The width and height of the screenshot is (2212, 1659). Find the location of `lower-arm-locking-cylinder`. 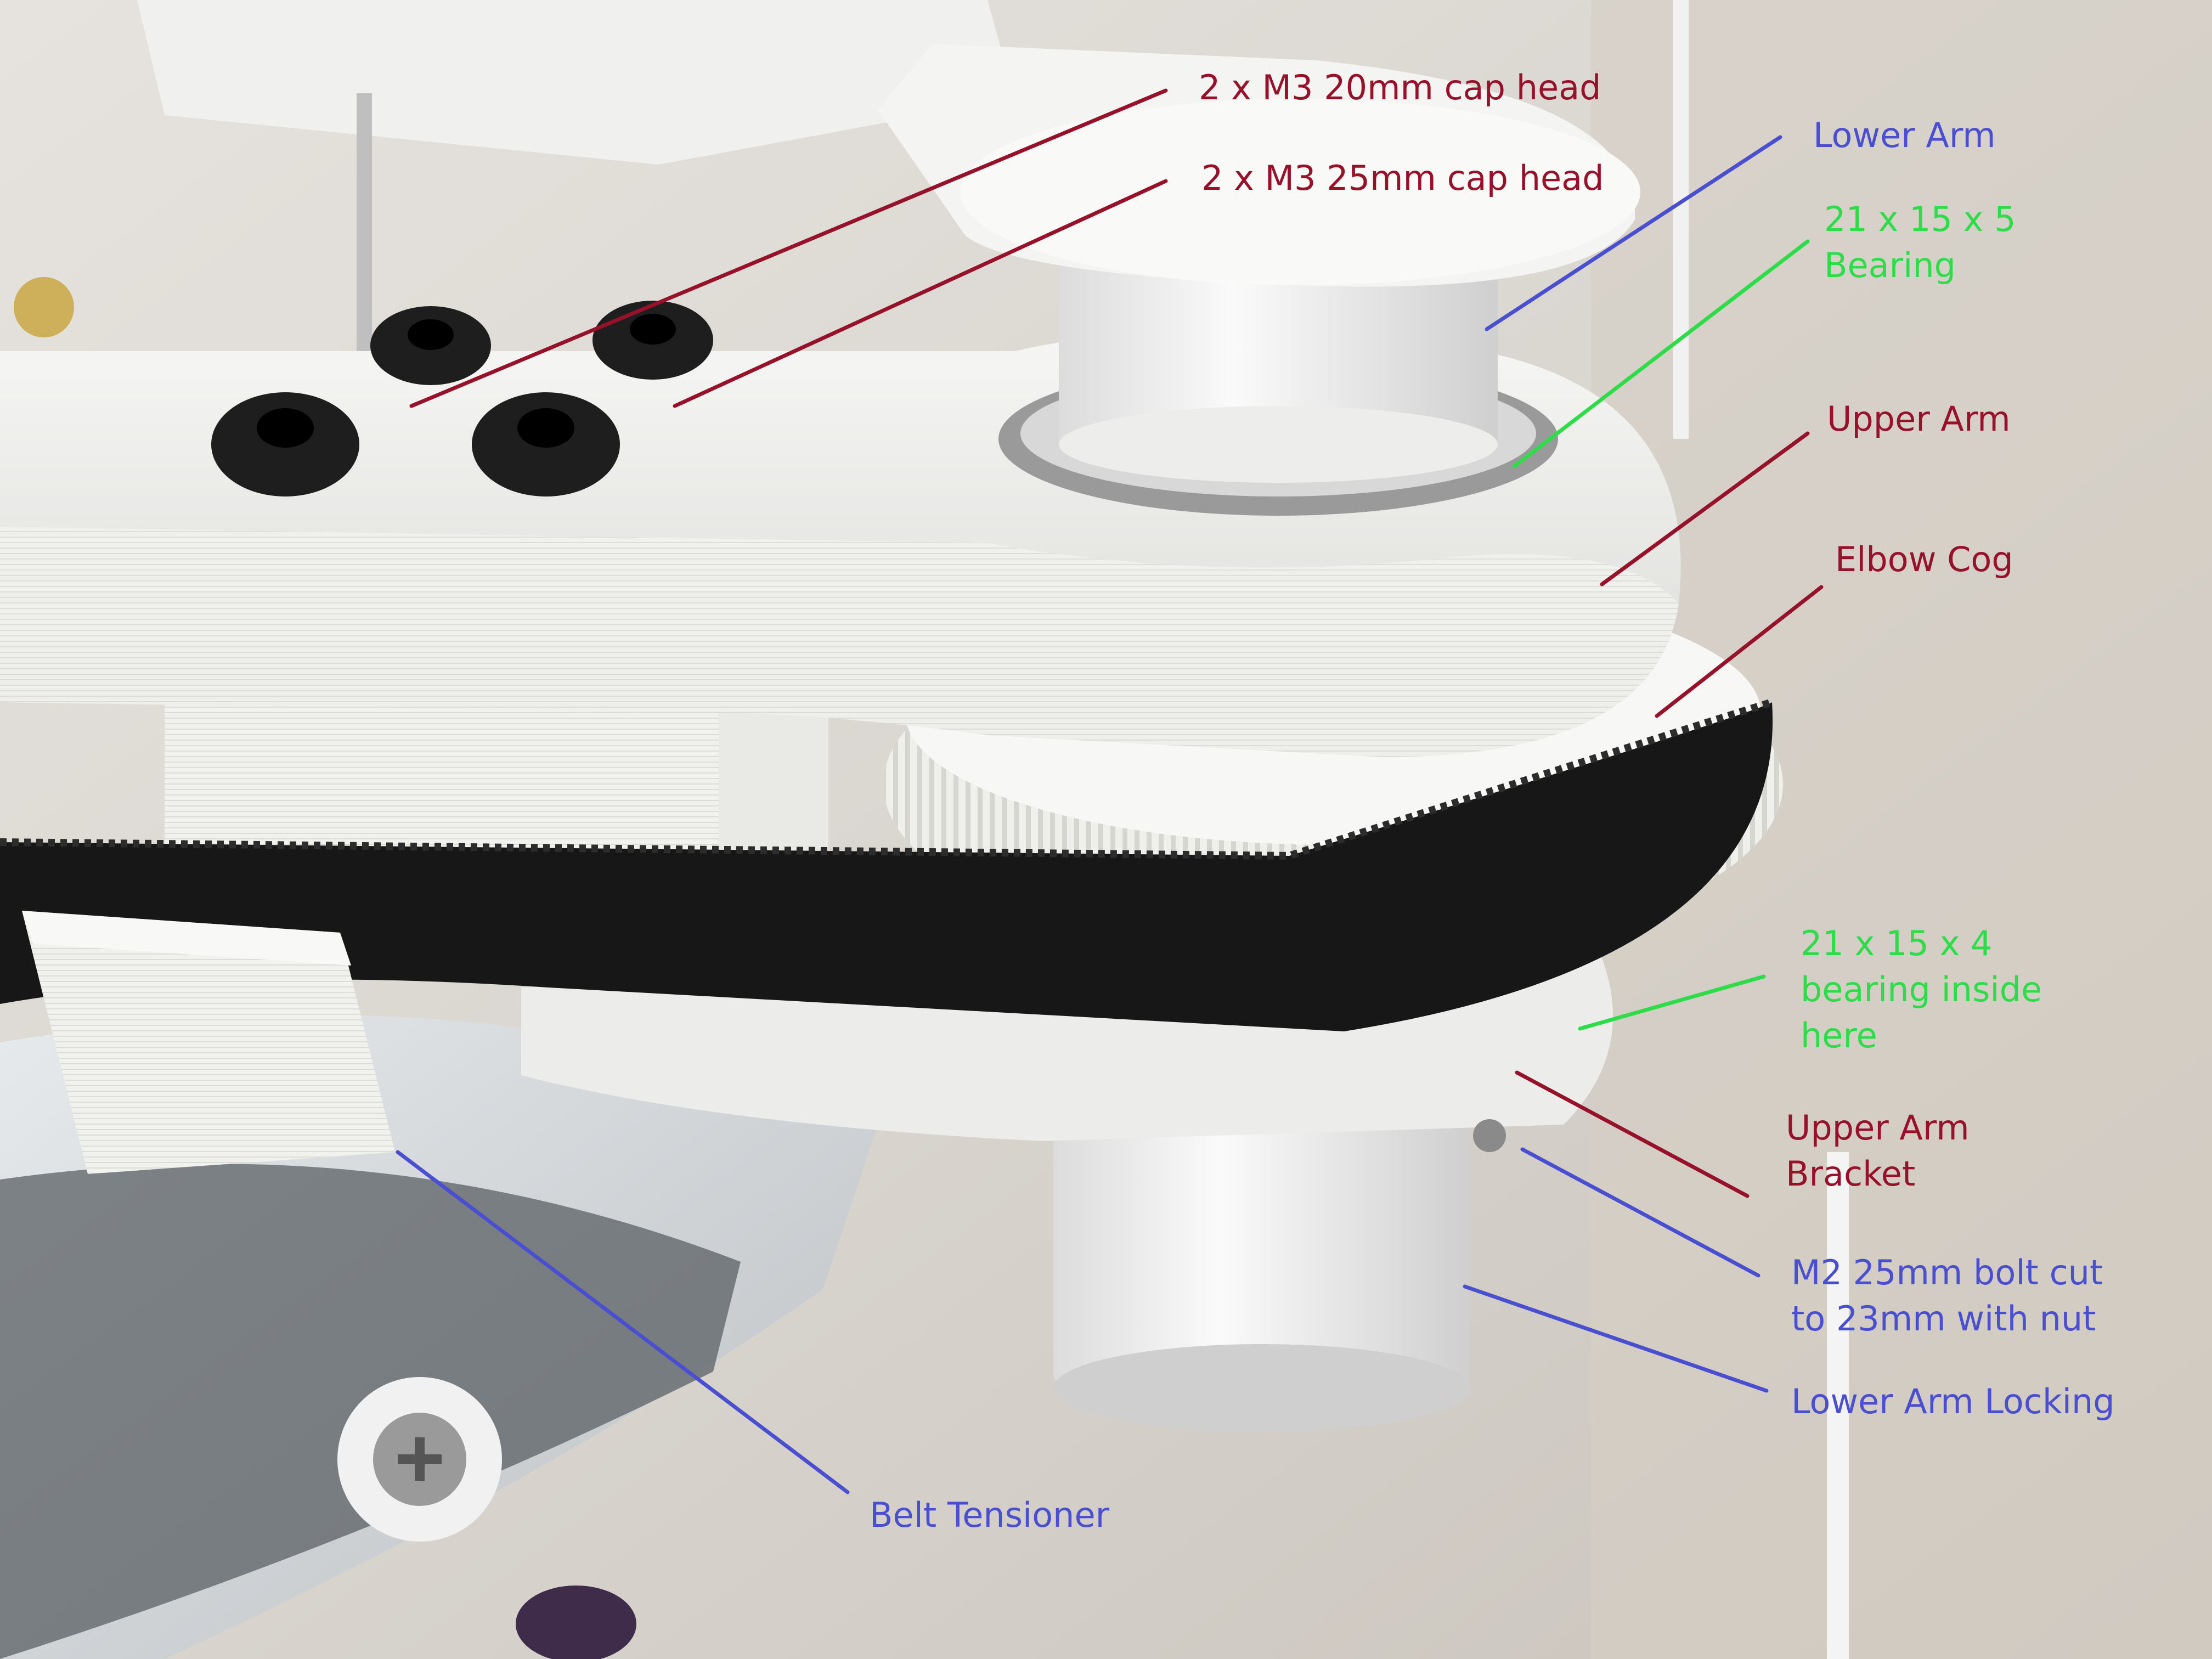

lower-arm-locking-cylinder is located at coordinates (1262, 1239).